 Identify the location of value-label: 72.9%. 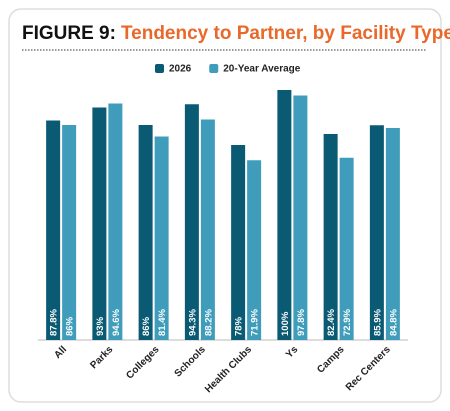
(347, 322).